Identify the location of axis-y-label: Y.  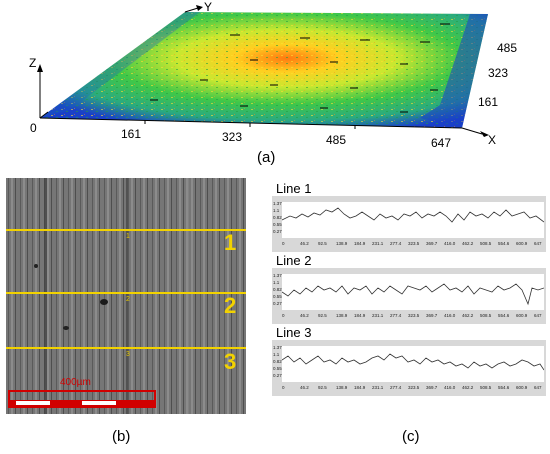
(208, 7).